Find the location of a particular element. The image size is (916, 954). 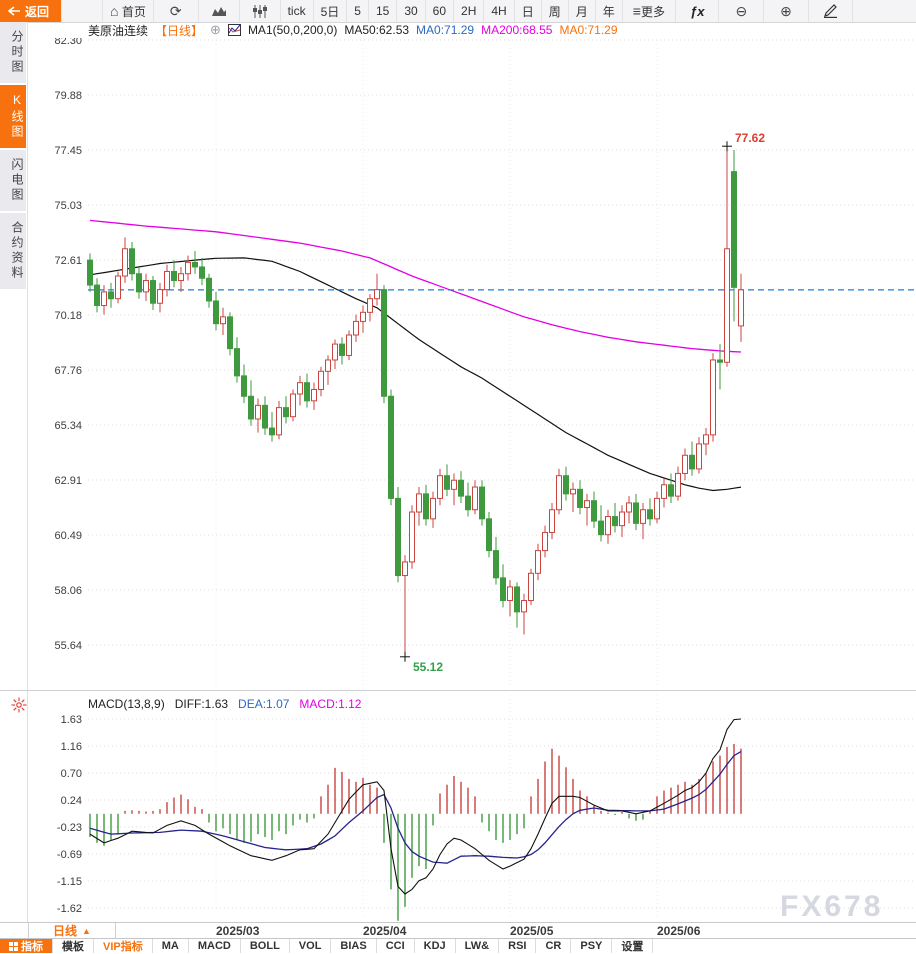

refresh-button: ⟳ is located at coordinates (176, 11).